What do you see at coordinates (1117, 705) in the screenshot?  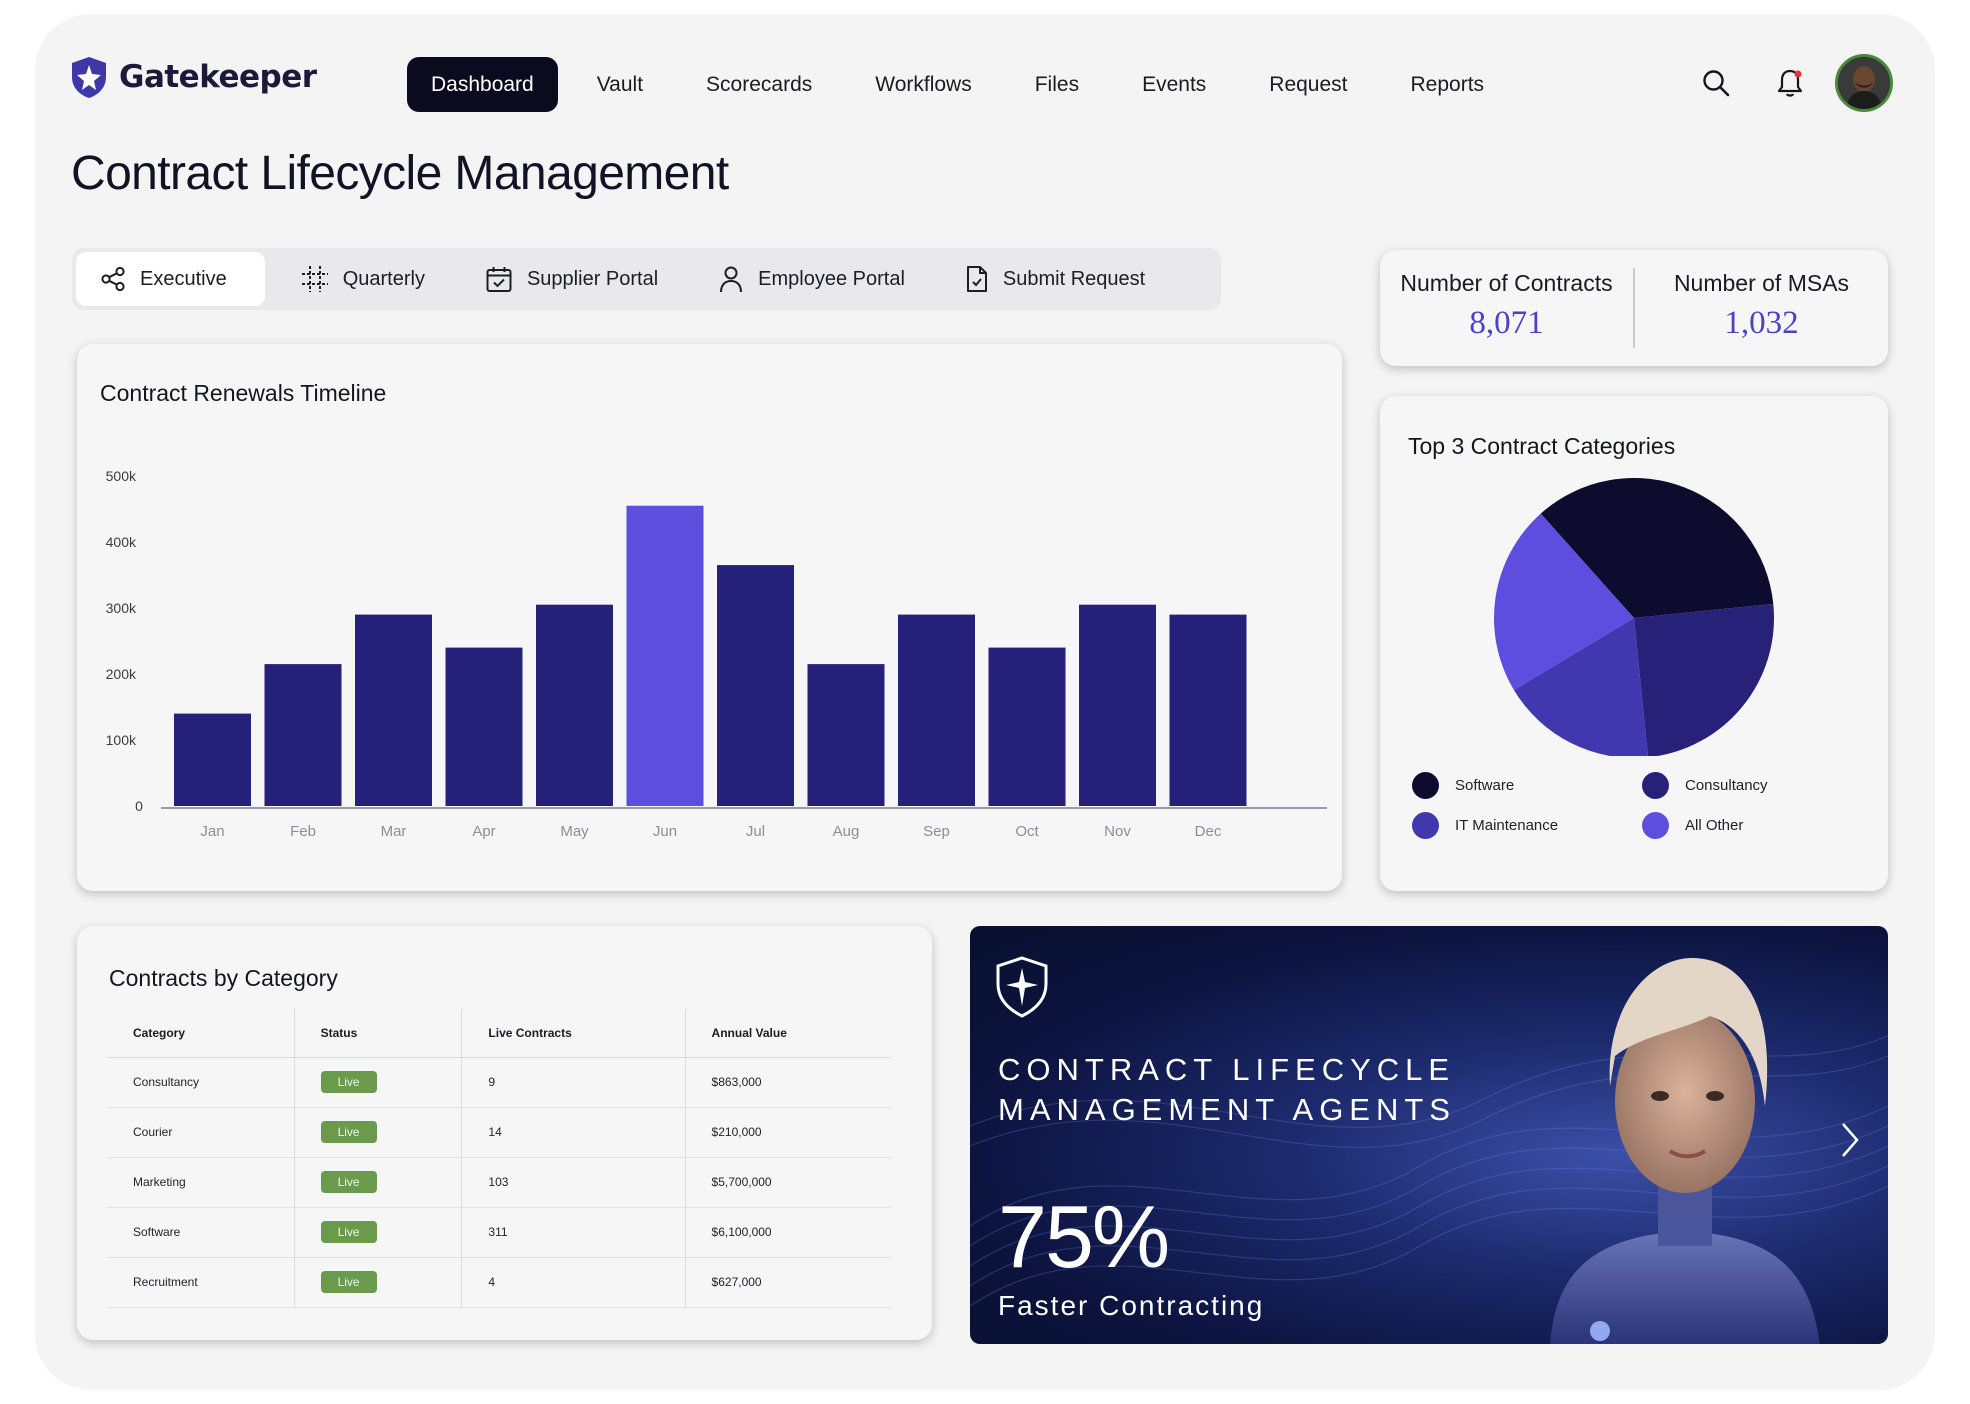 I see `bar-nov` at bounding box center [1117, 705].